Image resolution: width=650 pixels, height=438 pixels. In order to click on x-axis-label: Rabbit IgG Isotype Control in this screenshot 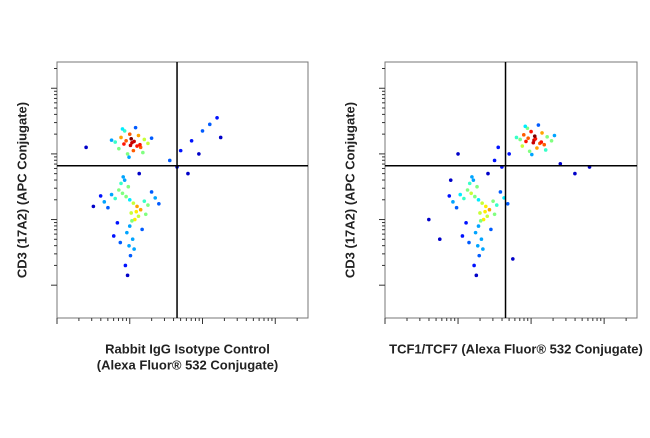, I will do `click(187, 348)`.